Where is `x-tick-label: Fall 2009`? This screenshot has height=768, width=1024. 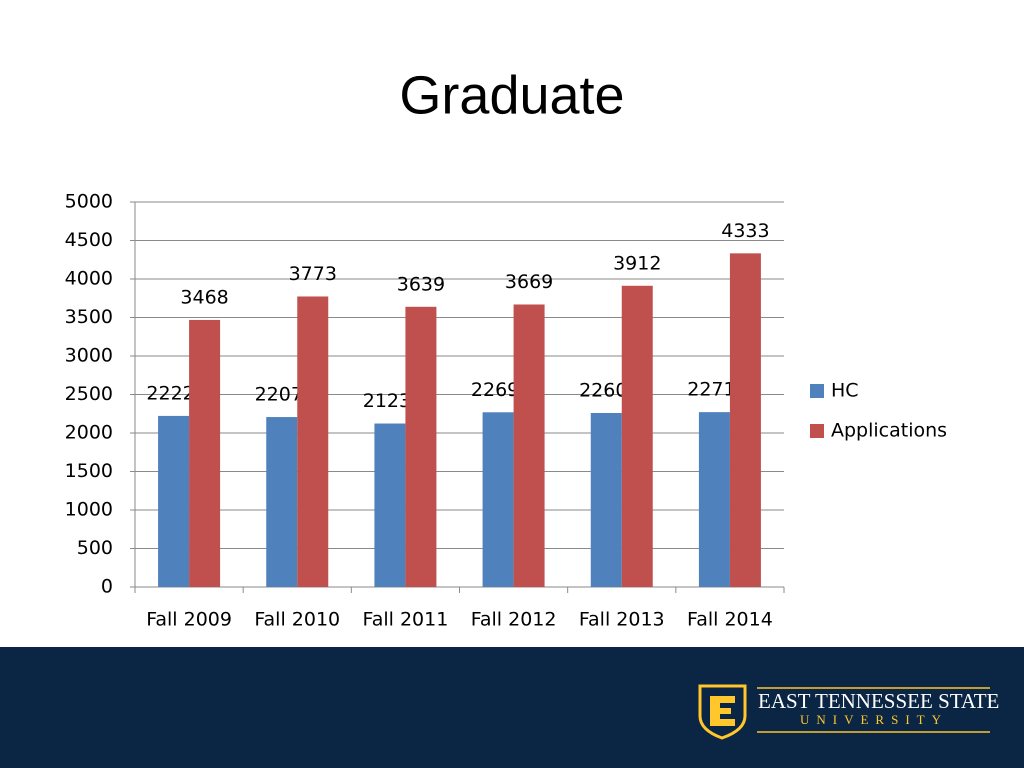 x-tick-label: Fall 2009 is located at coordinates (189, 620).